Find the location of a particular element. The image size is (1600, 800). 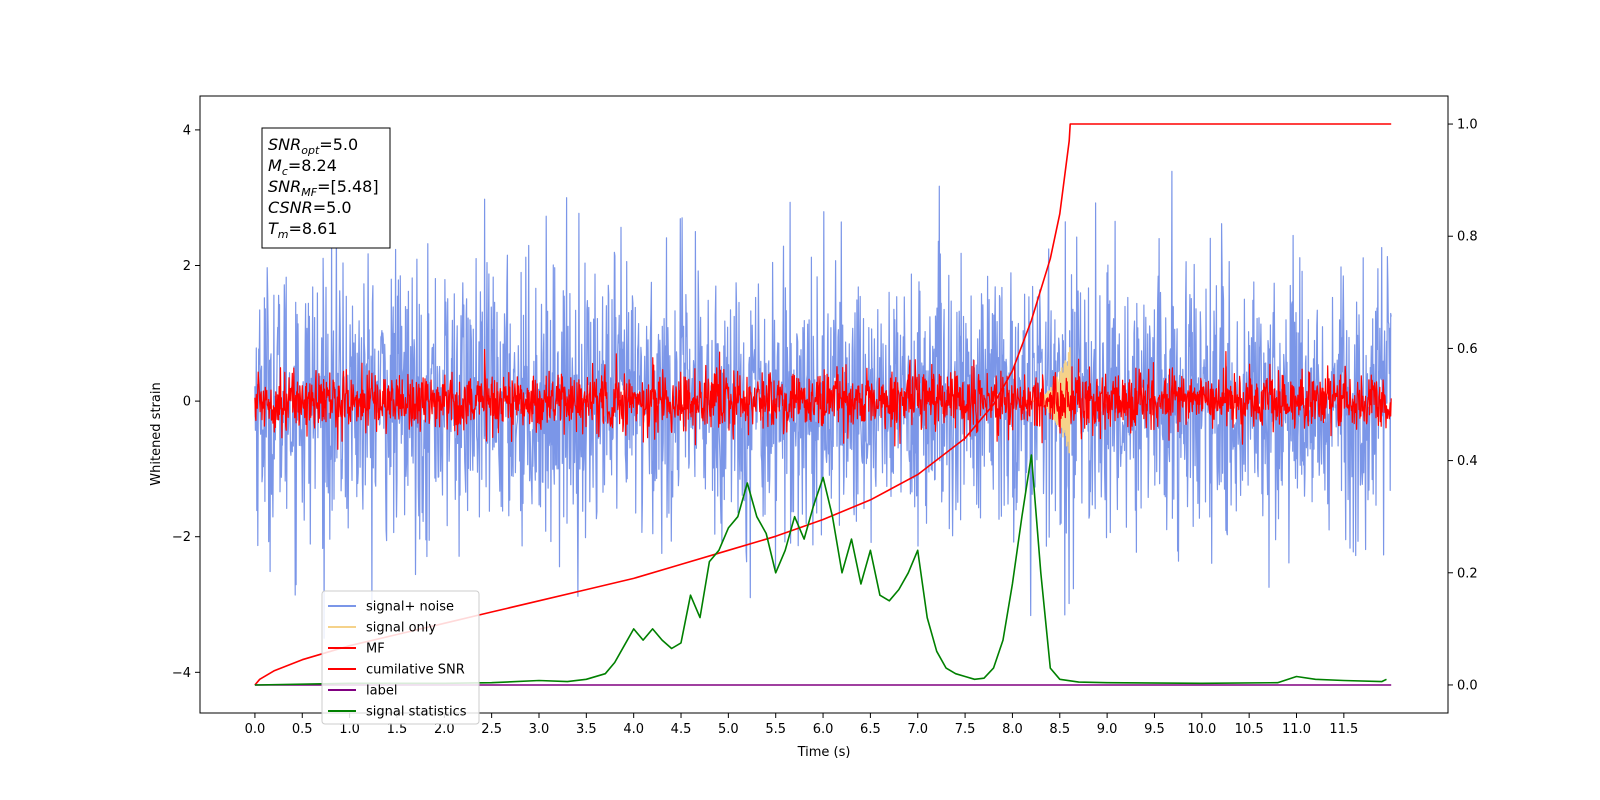

x-tick-label: 5.0 is located at coordinates (728, 729).